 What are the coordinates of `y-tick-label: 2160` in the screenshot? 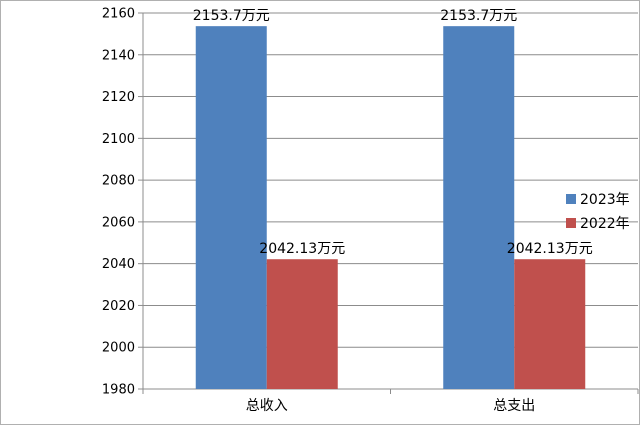 It's located at (118, 14).